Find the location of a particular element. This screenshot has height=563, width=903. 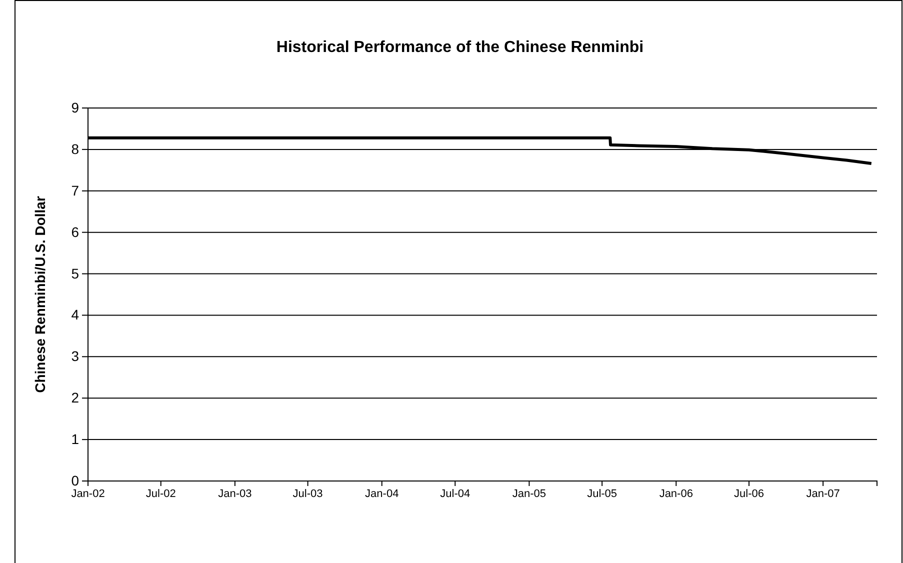

x-tick-label: Jan-07 is located at coordinates (823, 494).